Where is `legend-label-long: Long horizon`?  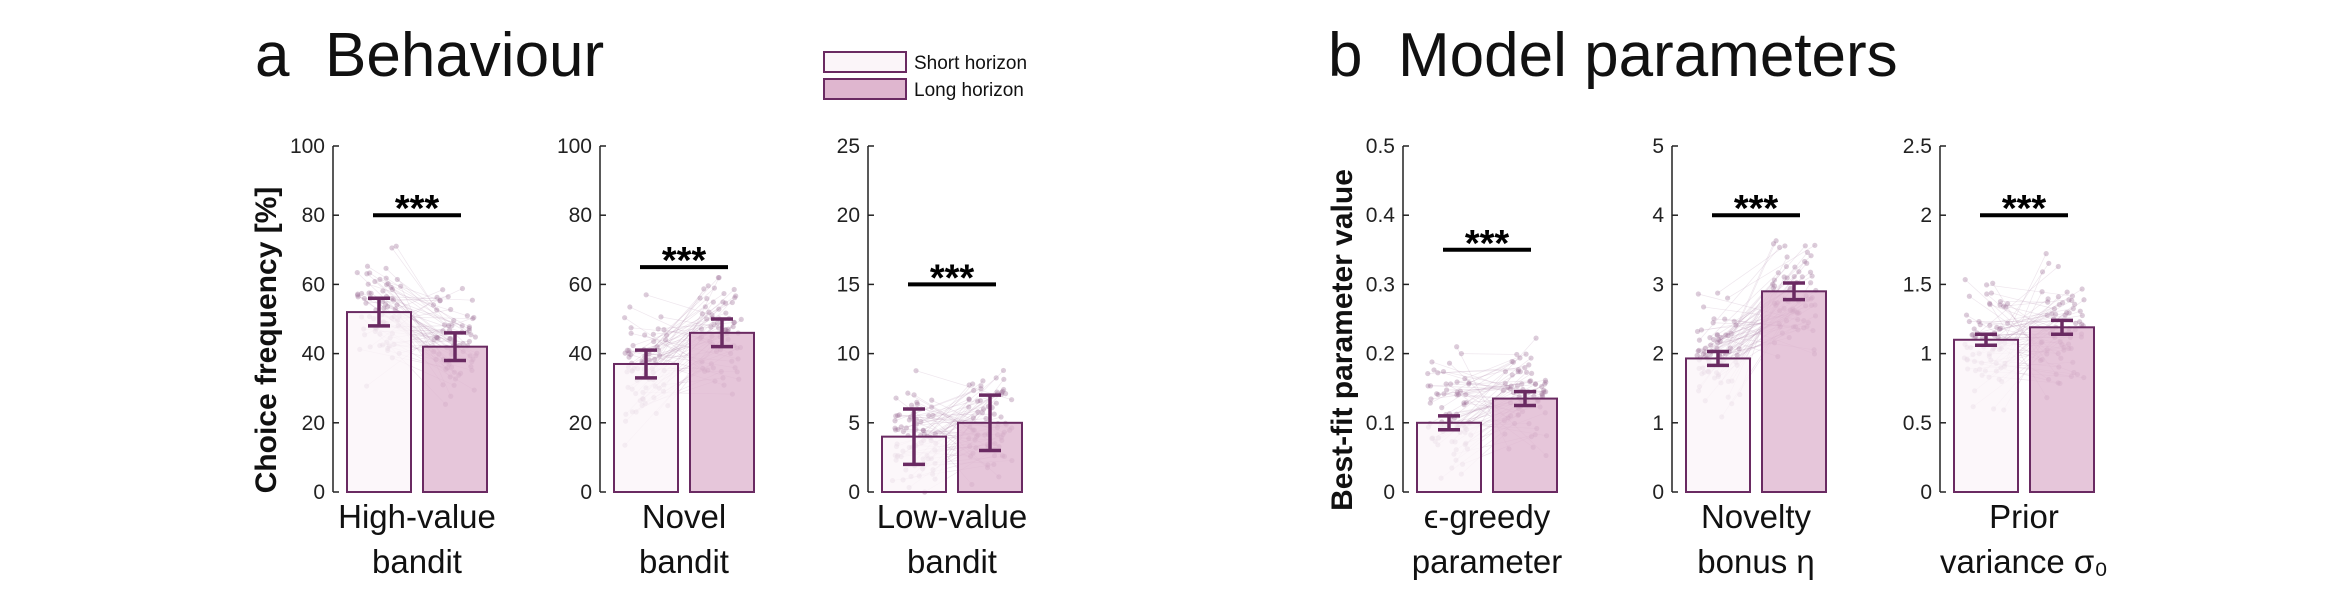
legend-label-long: Long horizon is located at coordinates (969, 90).